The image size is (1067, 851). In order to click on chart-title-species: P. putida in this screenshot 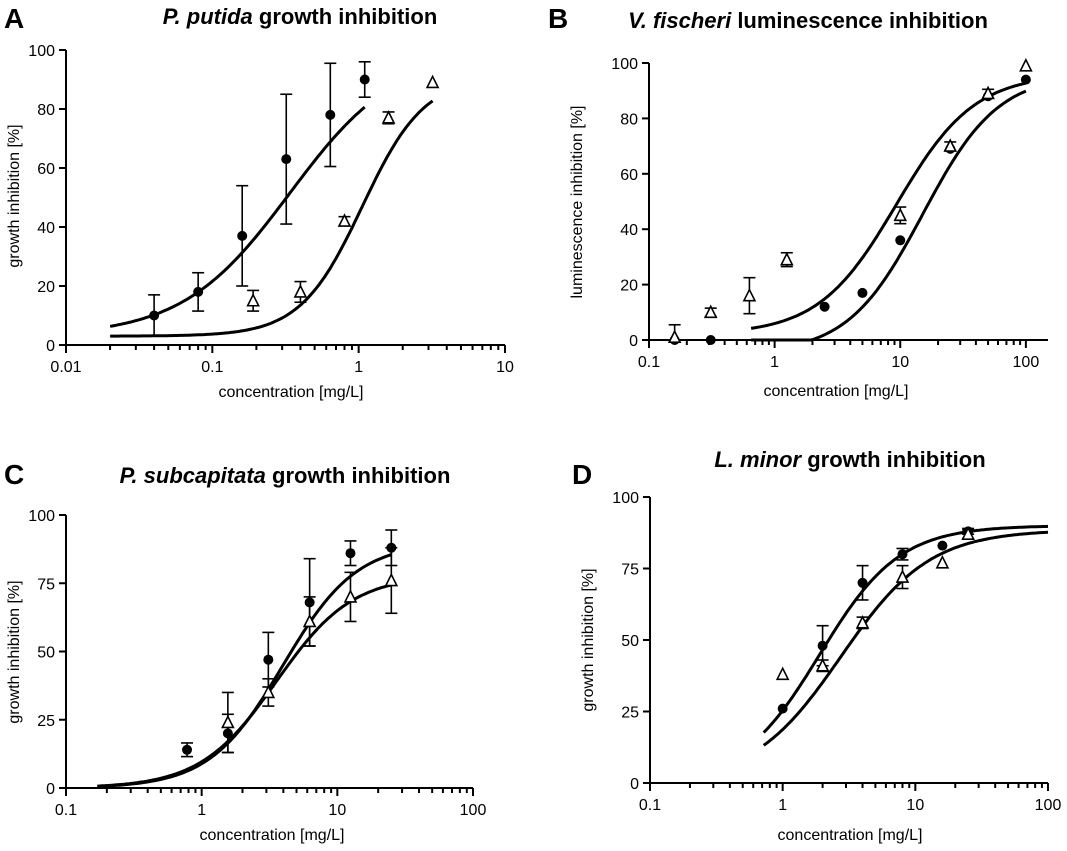, I will do `click(208, 16)`.